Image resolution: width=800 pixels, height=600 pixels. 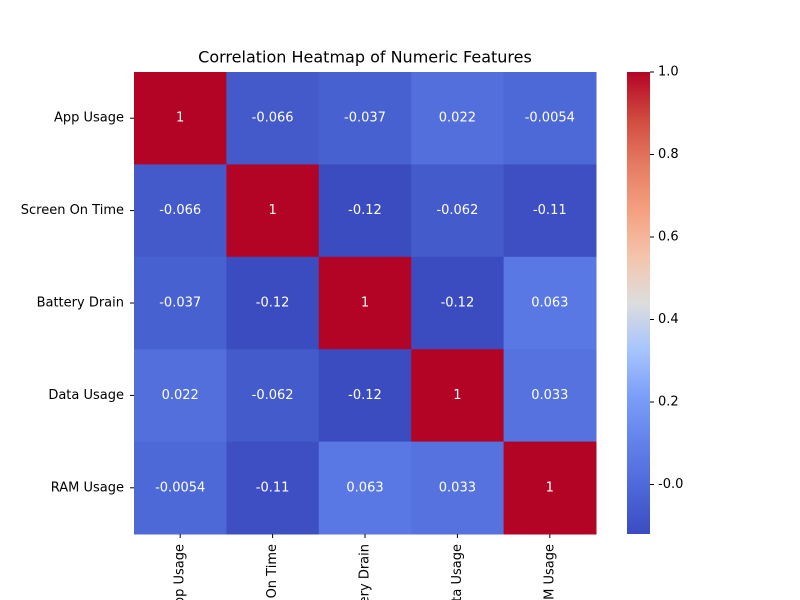 I want to click on x-tick-label: Screen On Time, so click(x=272, y=572).